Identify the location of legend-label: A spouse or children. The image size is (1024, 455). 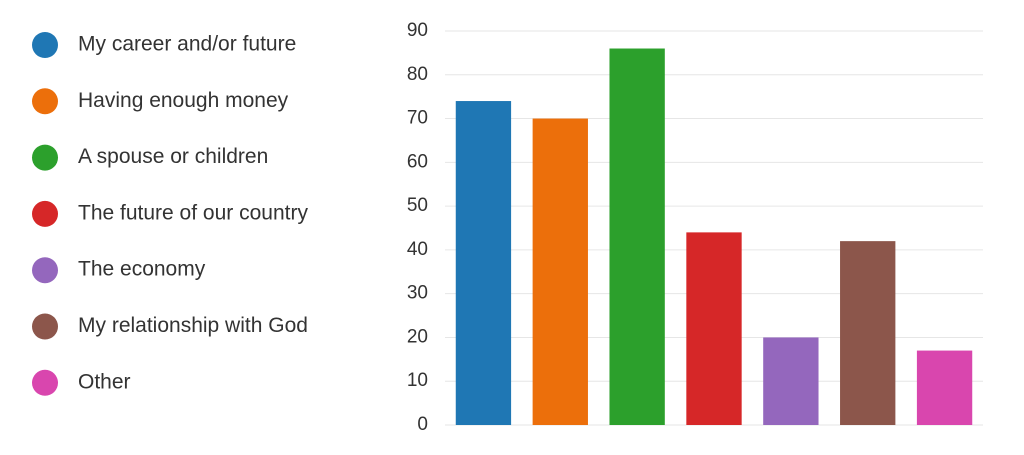
(173, 156).